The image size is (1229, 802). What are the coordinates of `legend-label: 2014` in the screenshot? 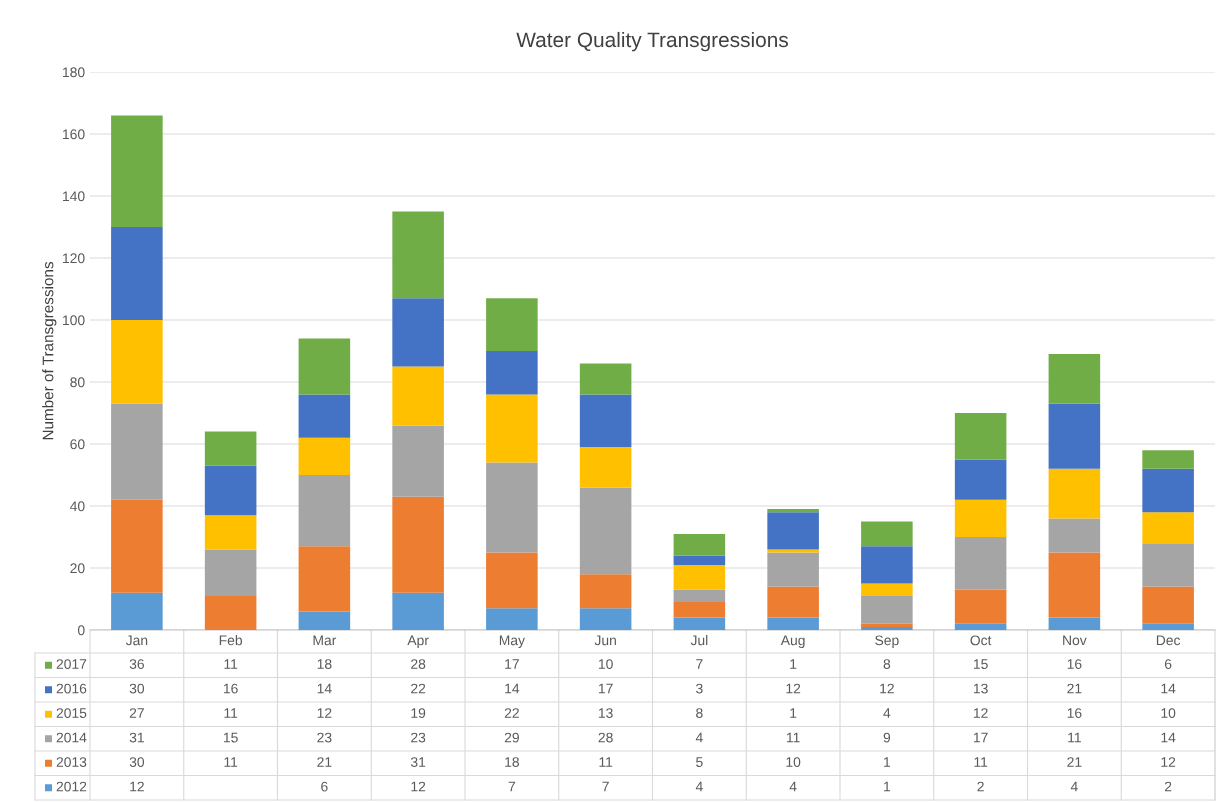 It's located at (71, 737).